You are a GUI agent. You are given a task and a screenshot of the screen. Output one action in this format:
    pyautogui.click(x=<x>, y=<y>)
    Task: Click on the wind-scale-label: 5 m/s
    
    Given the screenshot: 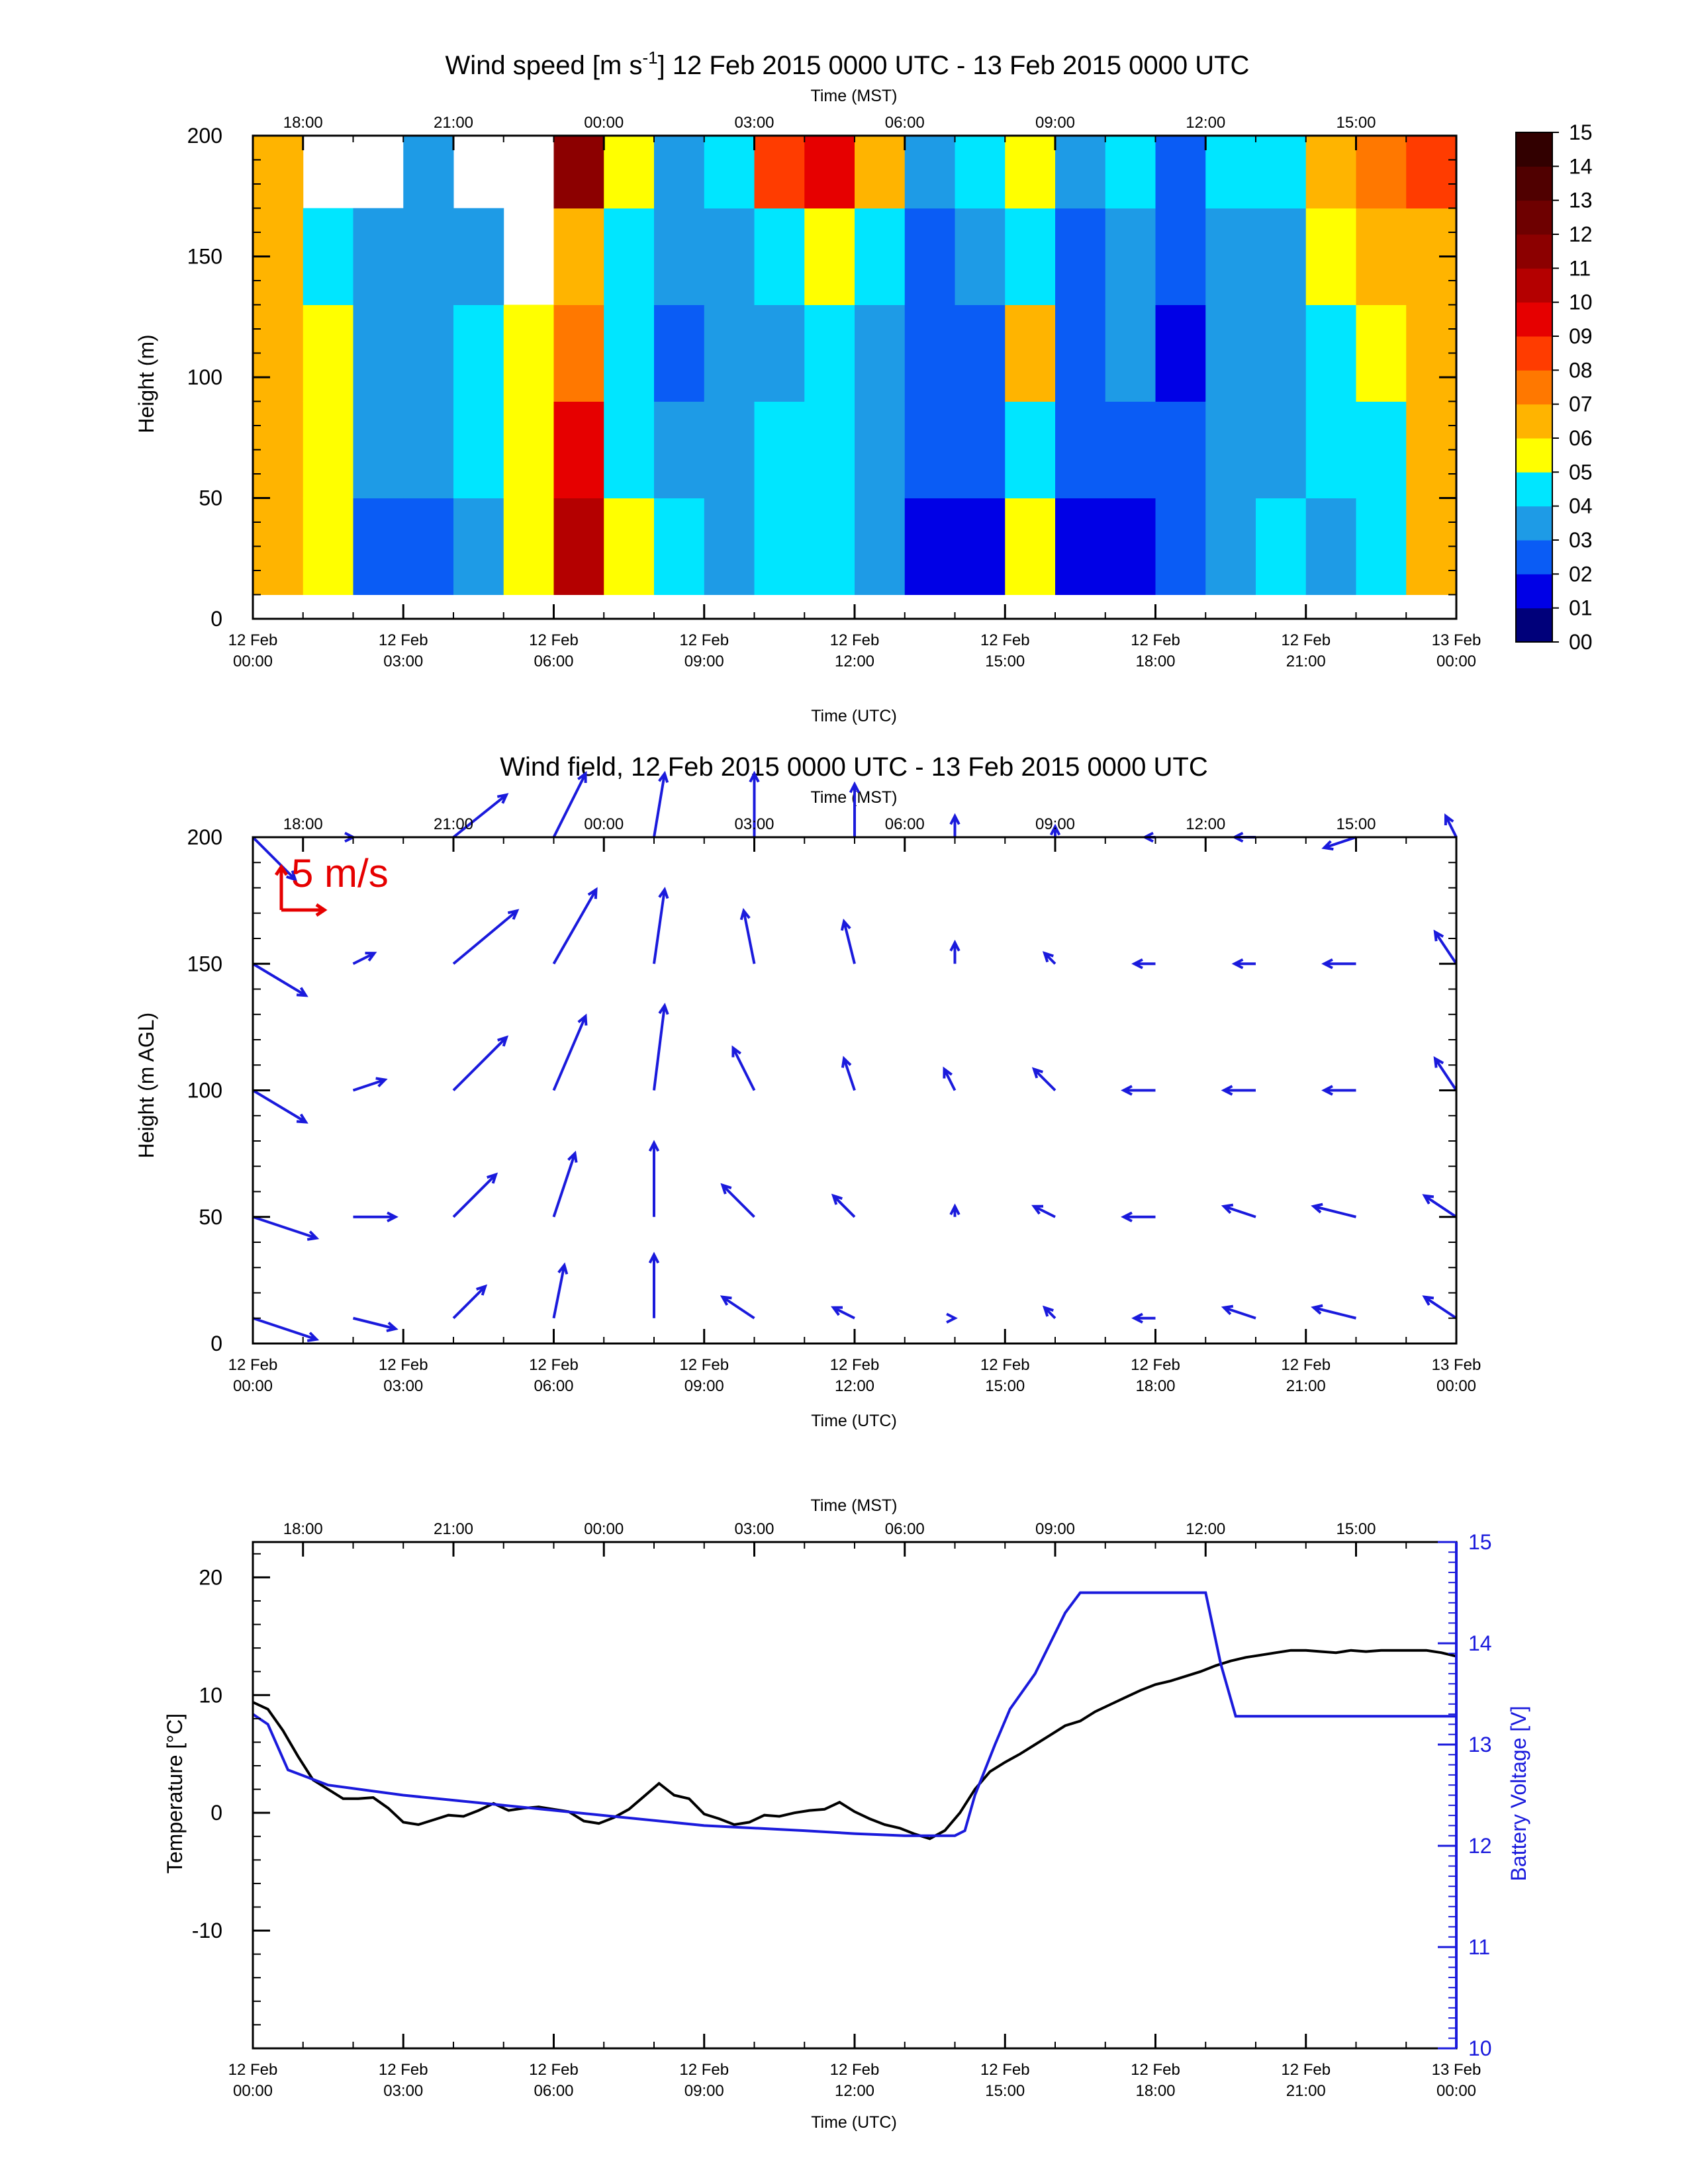 What is the action you would take?
    pyautogui.click(x=340, y=873)
    